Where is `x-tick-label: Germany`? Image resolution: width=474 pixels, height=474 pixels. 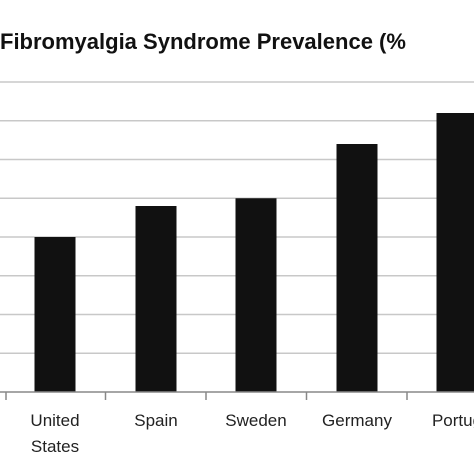 x-tick-label: Germany is located at coordinates (357, 420).